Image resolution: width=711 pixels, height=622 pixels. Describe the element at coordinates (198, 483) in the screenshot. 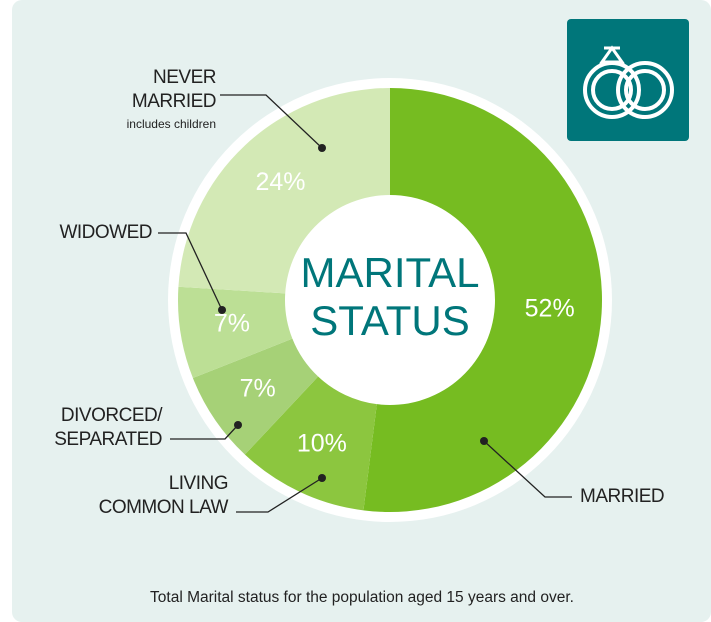

I see `category-label: LIVING` at that location.